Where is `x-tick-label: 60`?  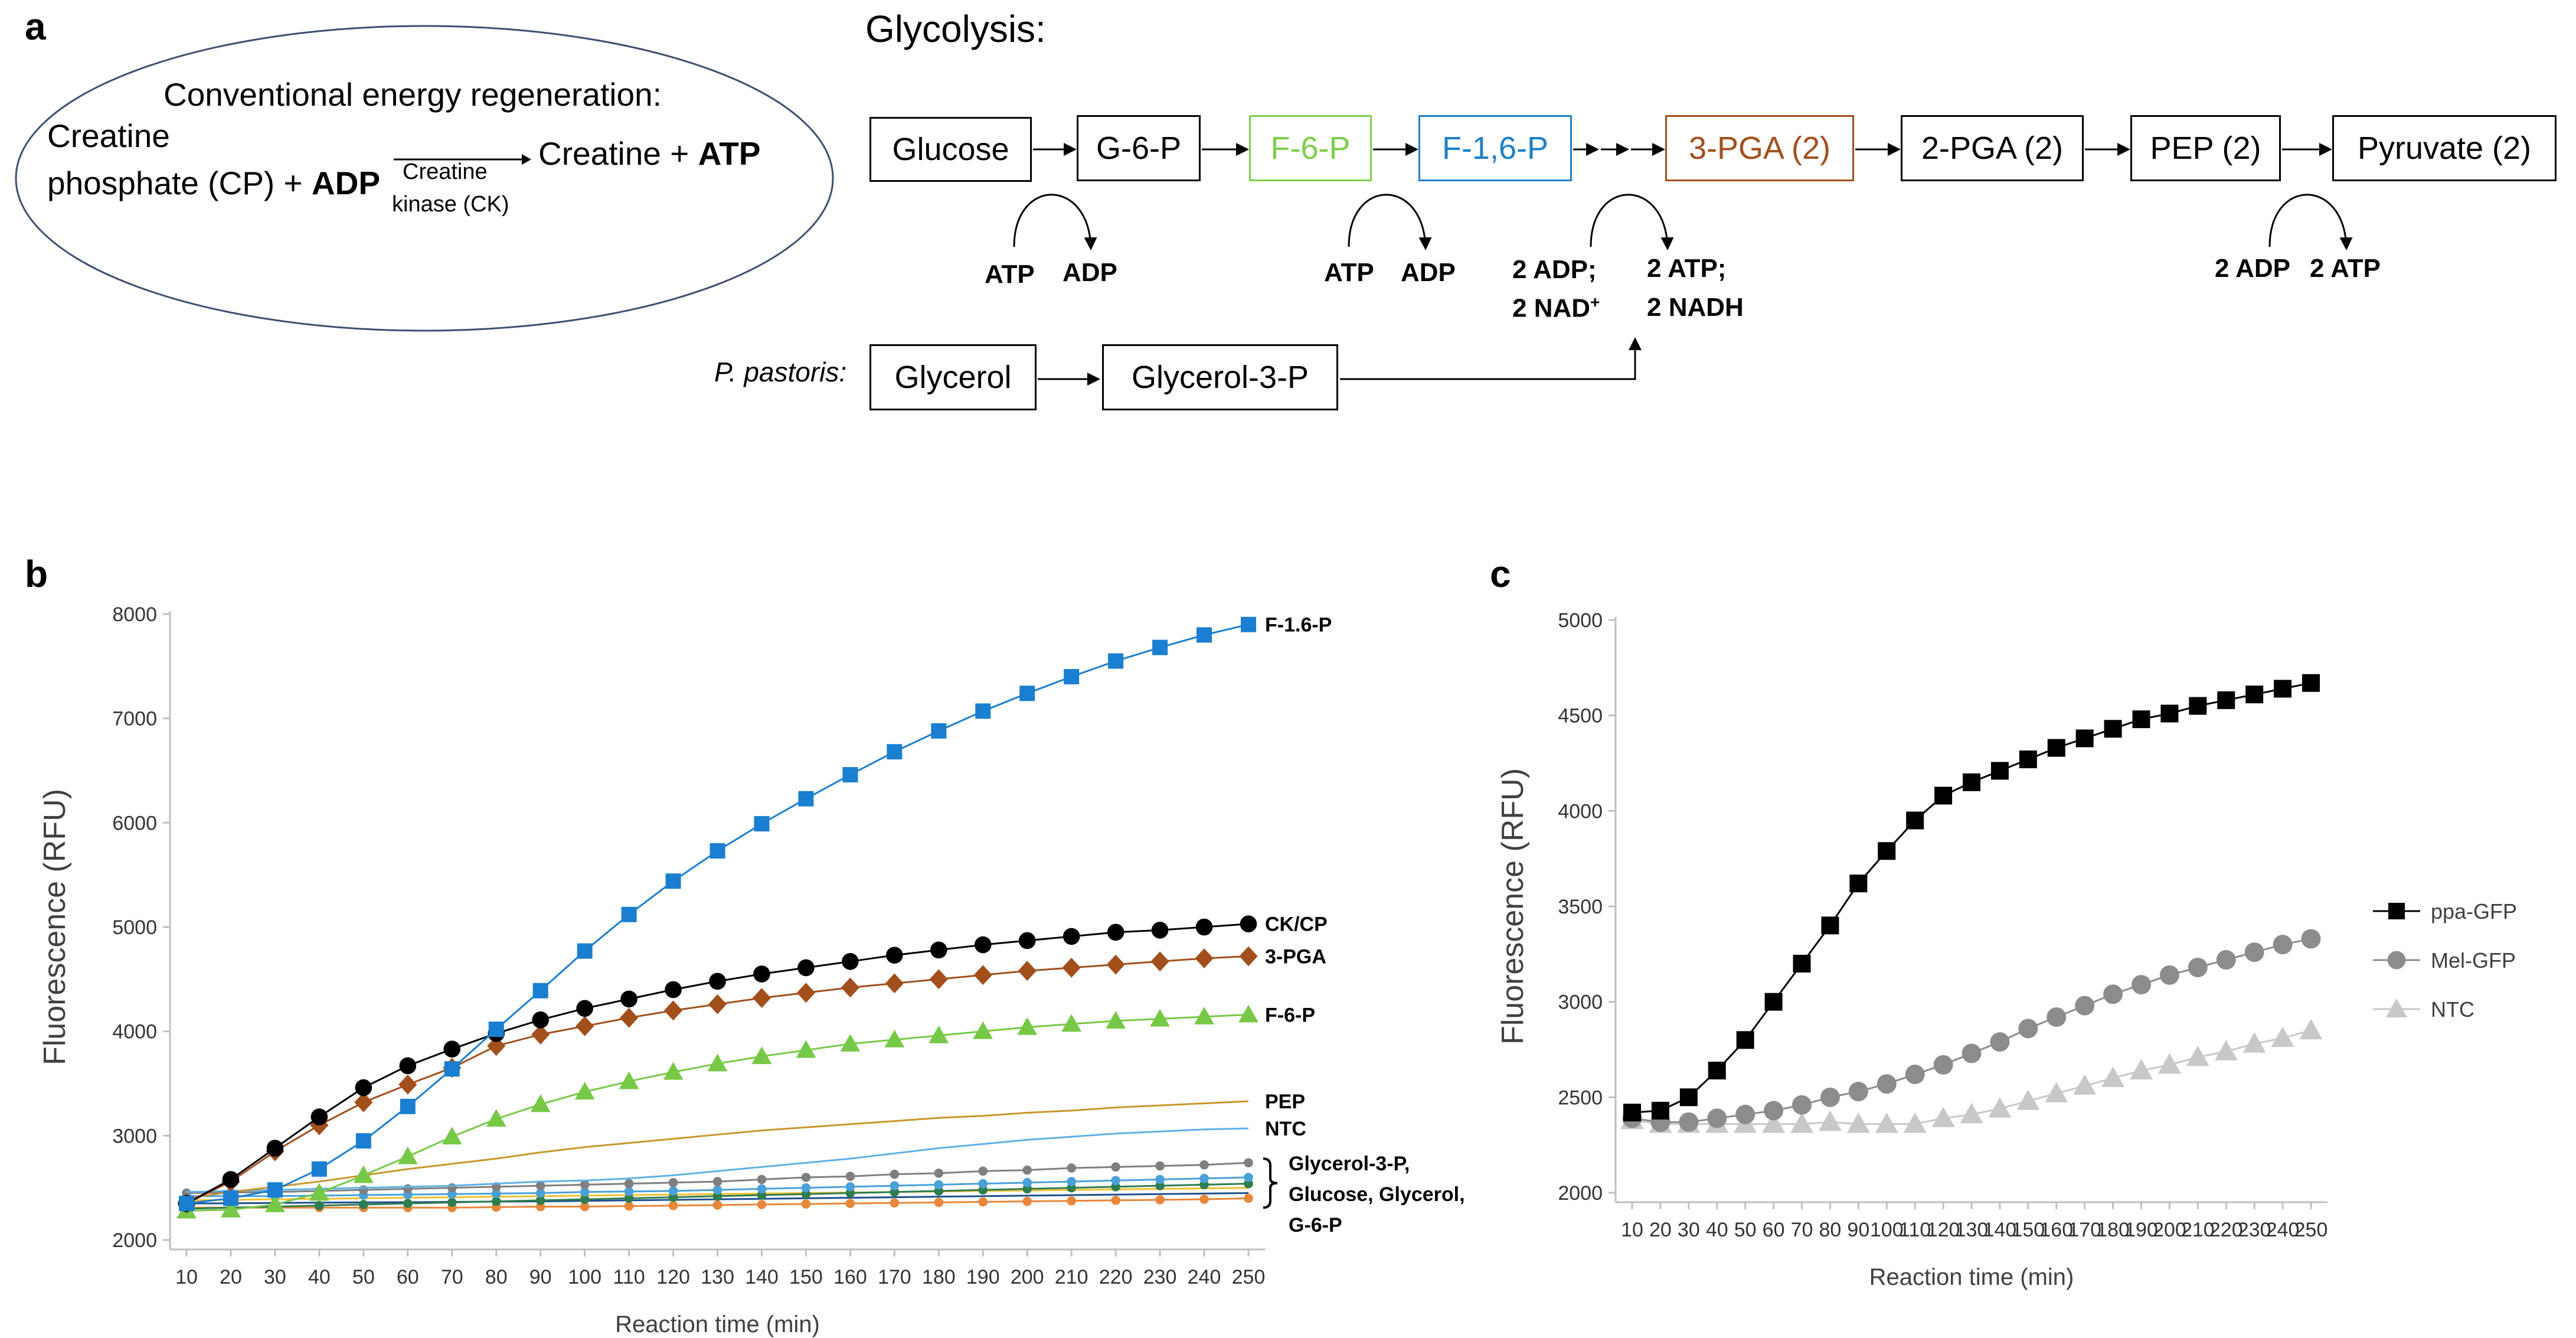
x-tick-label: 60 is located at coordinates (1774, 1230).